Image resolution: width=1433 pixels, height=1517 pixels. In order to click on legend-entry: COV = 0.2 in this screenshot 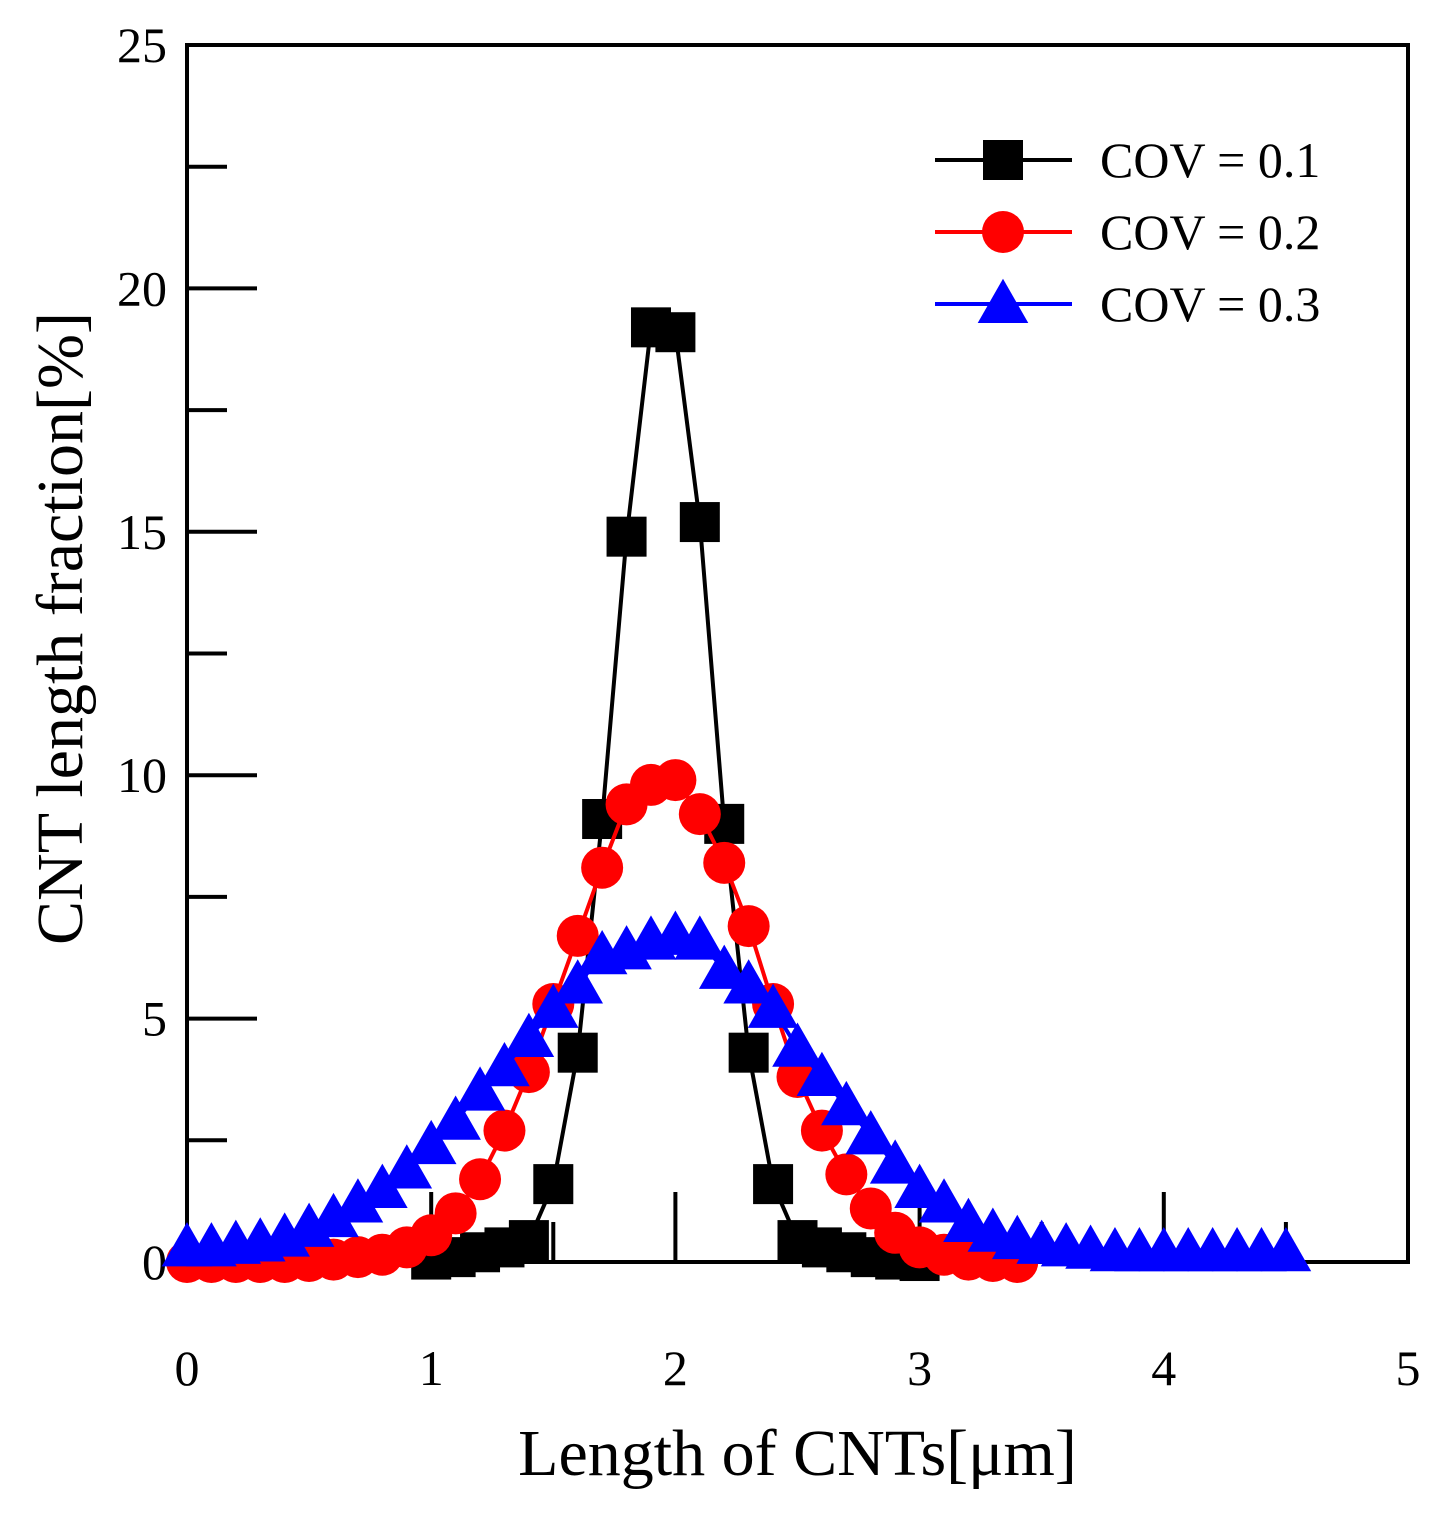, I will do `click(1127, 232)`.